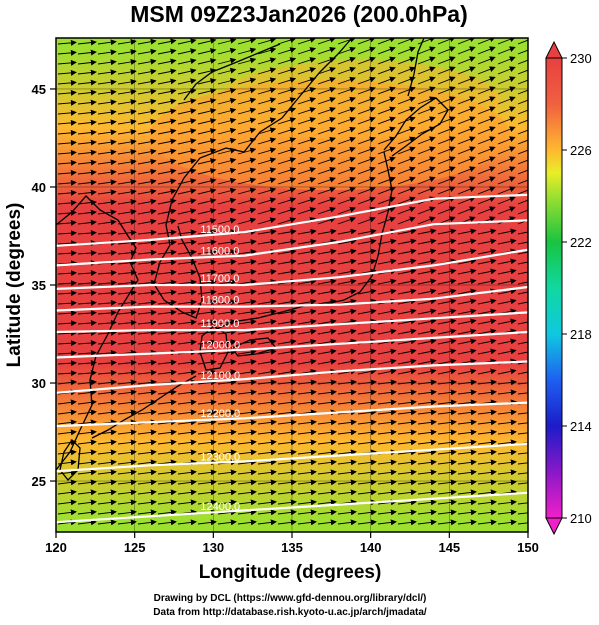  I want to click on colorbar-tick-label: 218, so click(581, 334).